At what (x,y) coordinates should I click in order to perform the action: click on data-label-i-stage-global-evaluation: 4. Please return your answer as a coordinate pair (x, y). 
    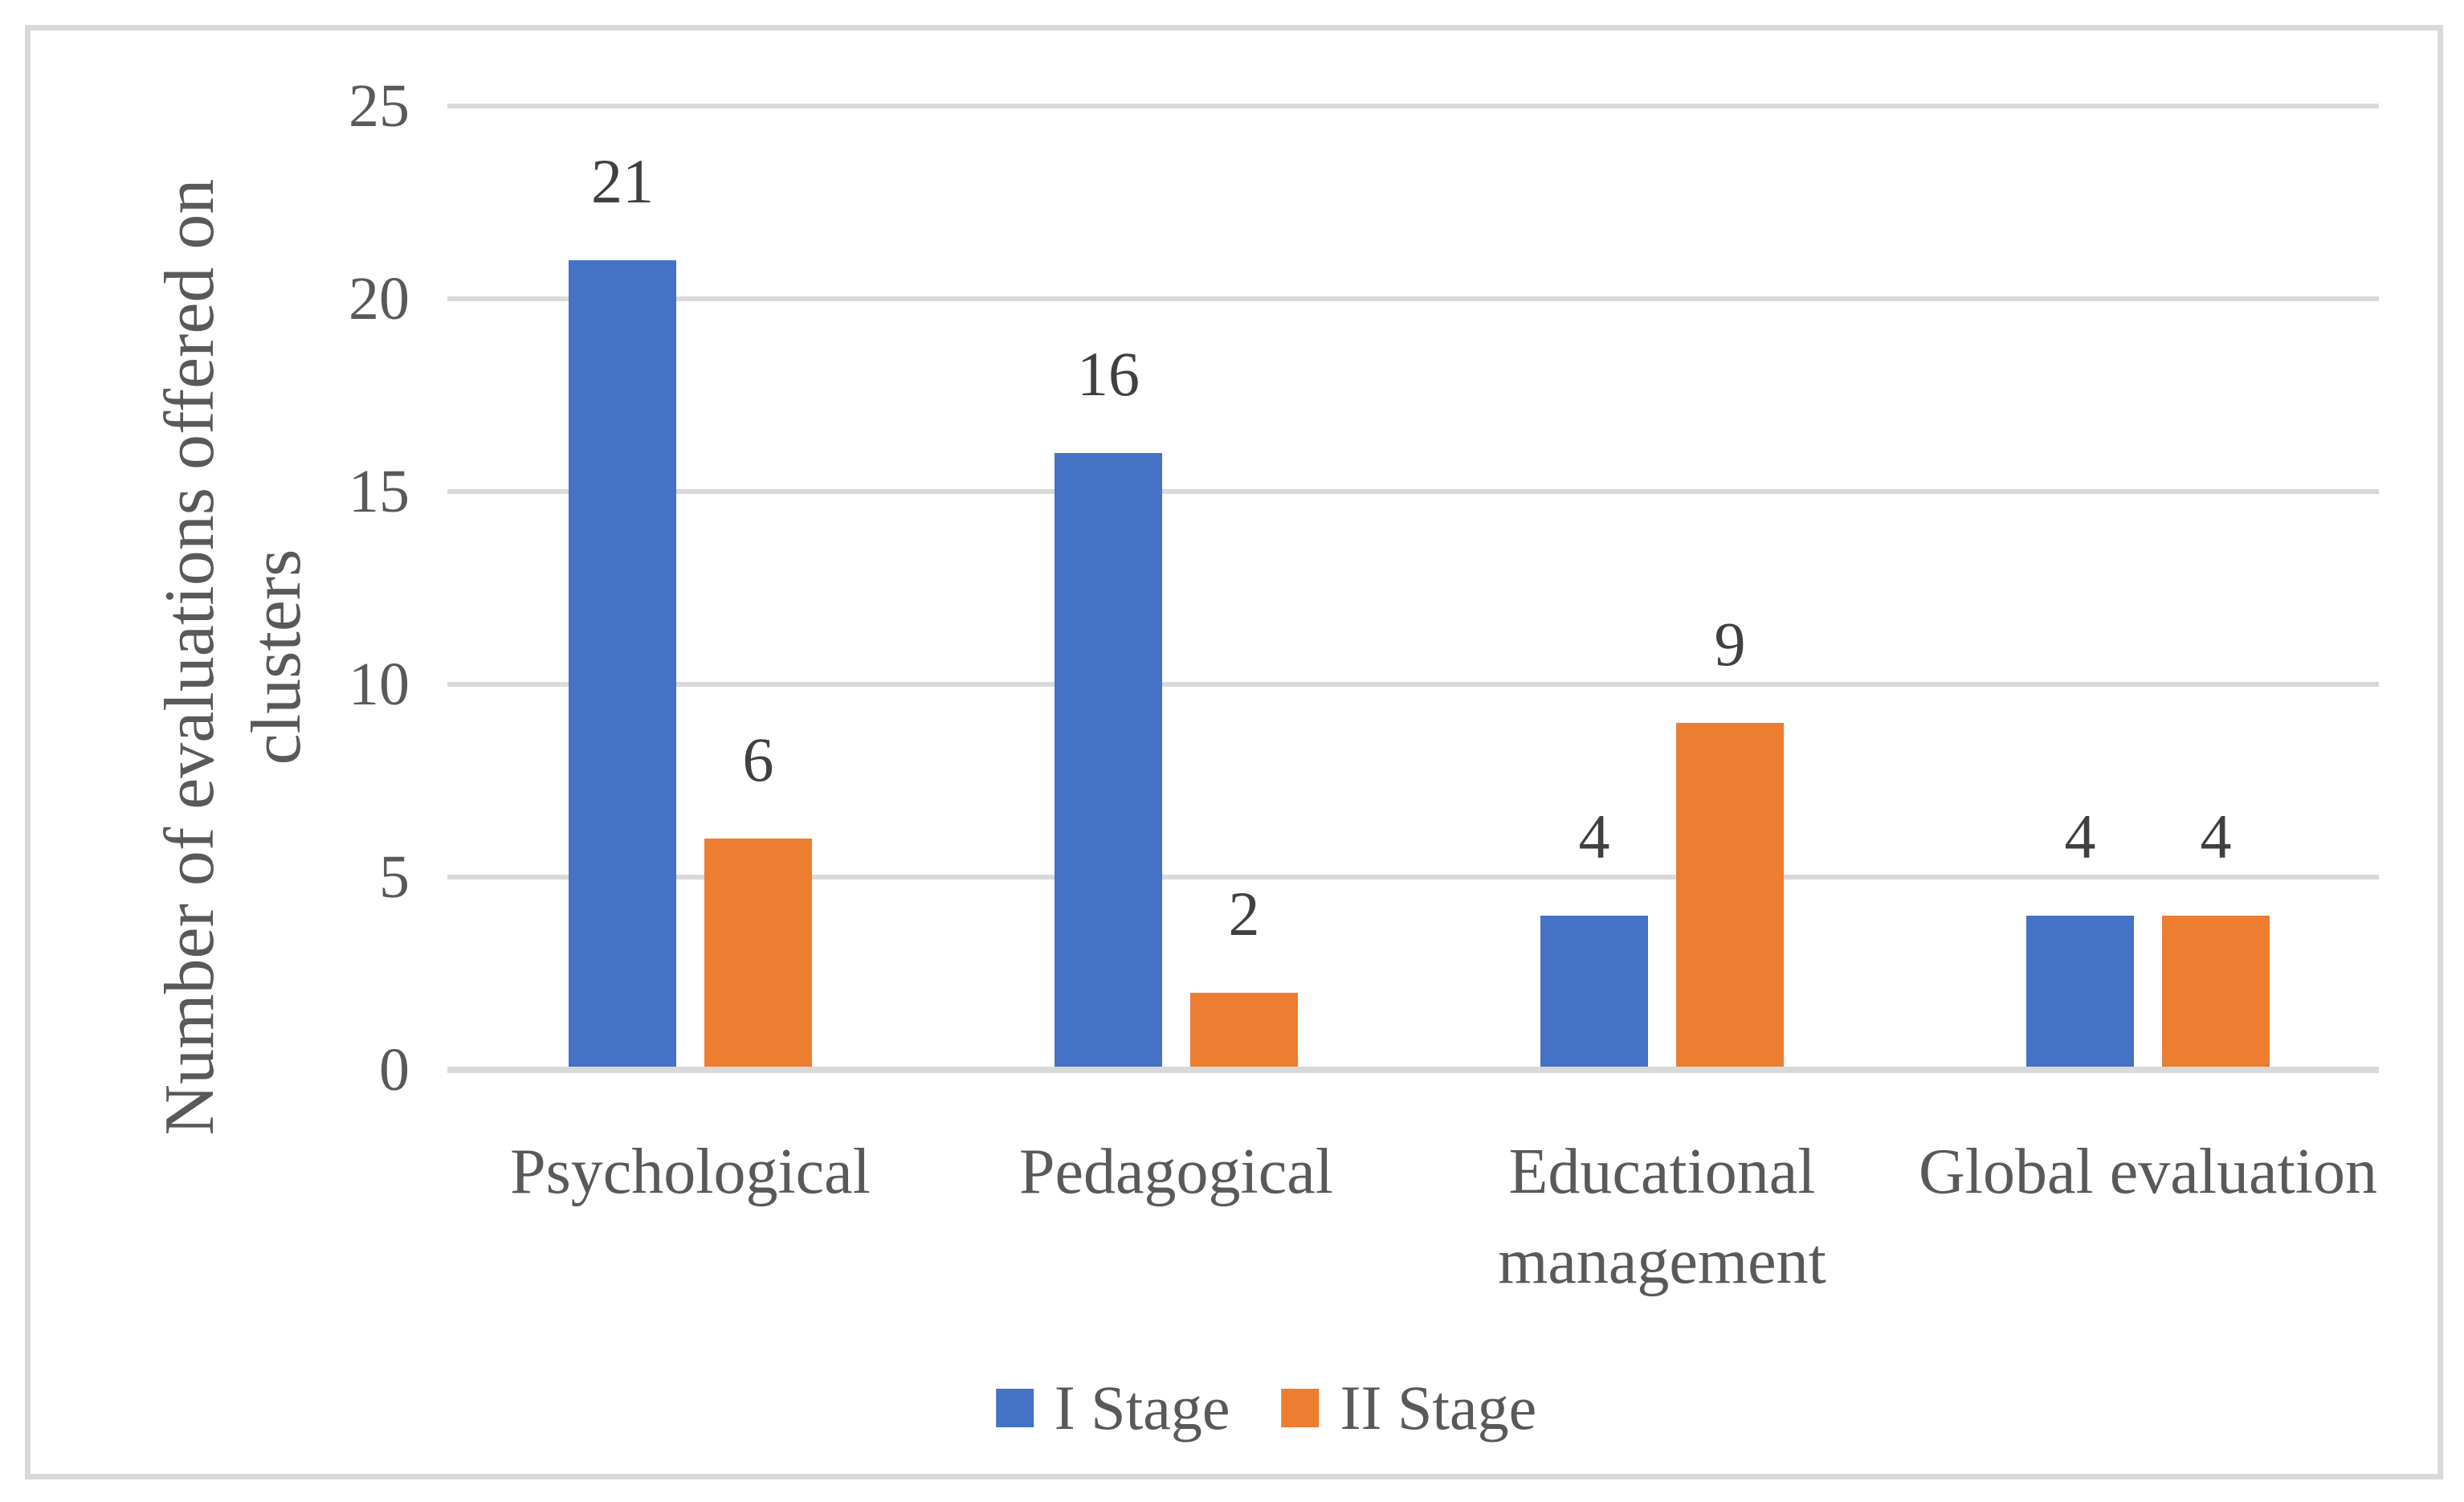
    Looking at the image, I should click on (2080, 836).